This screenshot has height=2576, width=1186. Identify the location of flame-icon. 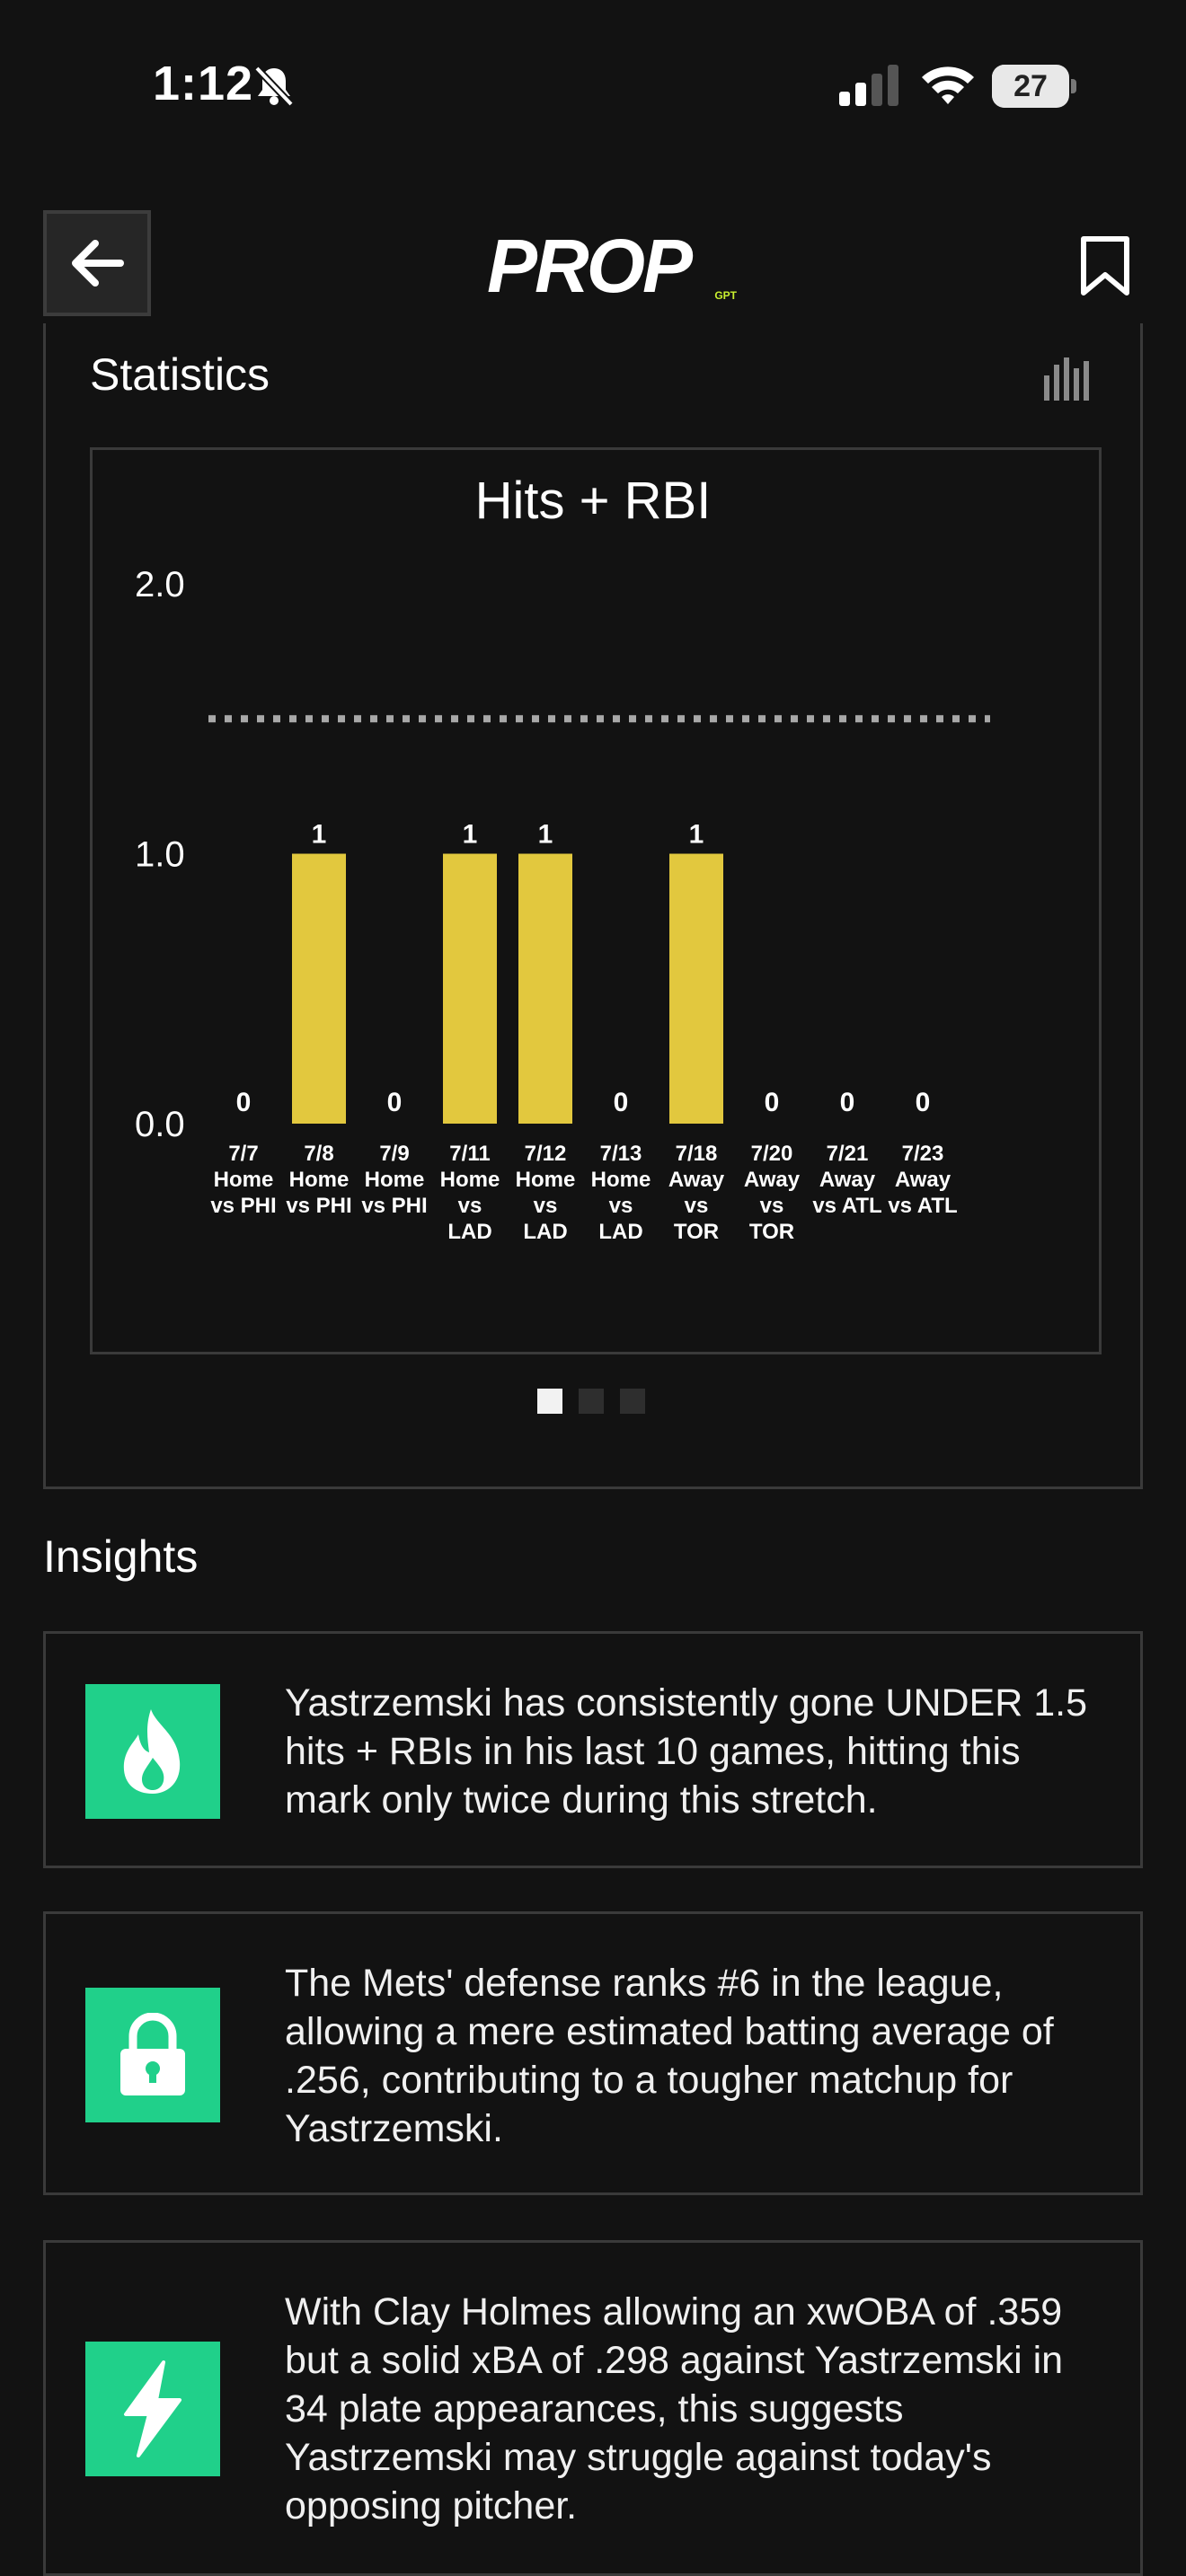
(152, 1751).